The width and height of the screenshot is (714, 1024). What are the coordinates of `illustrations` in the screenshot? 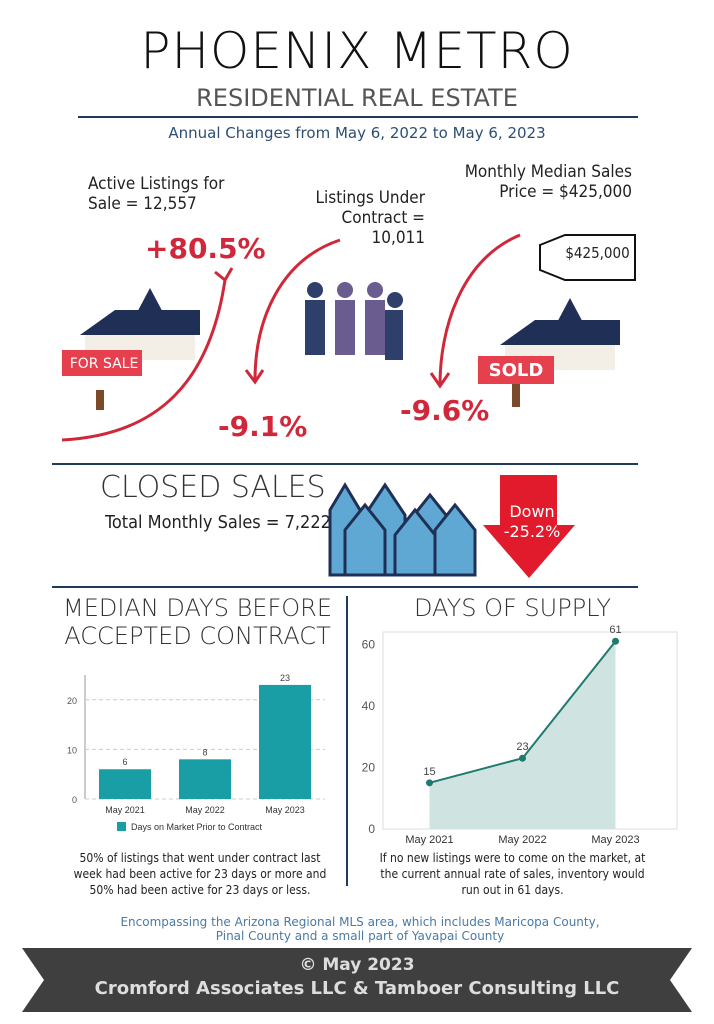 It's located at (451, 526).